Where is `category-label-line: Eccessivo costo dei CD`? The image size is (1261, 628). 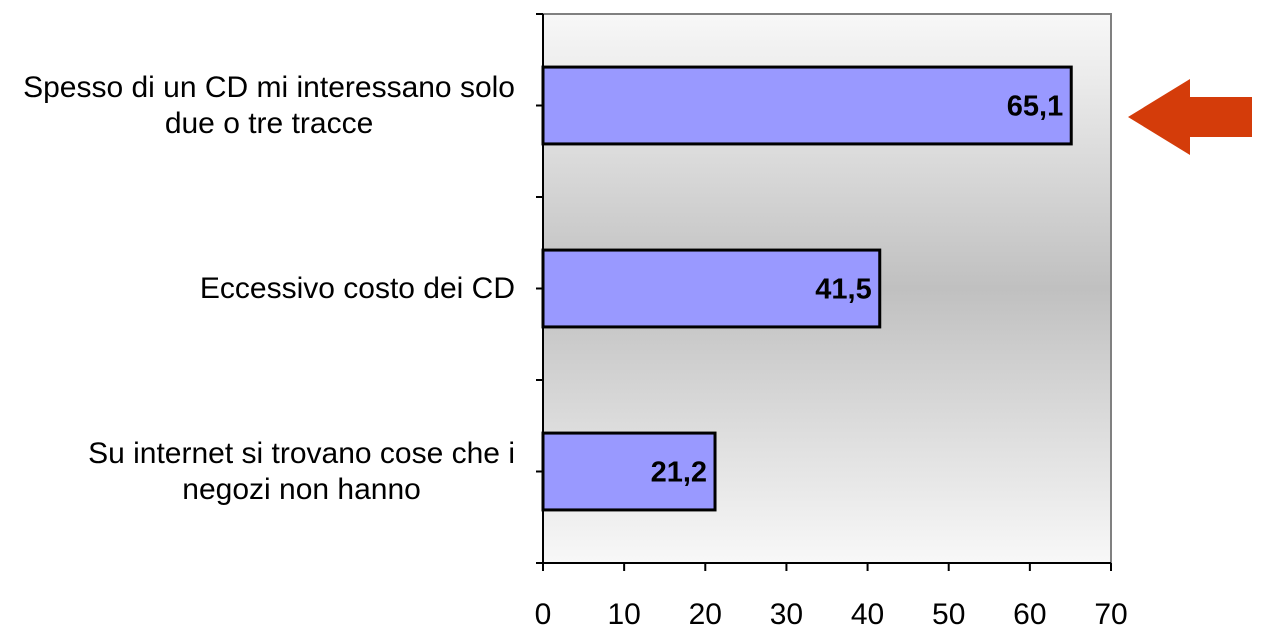 category-label-line: Eccessivo costo dei CD is located at coordinates (357, 288).